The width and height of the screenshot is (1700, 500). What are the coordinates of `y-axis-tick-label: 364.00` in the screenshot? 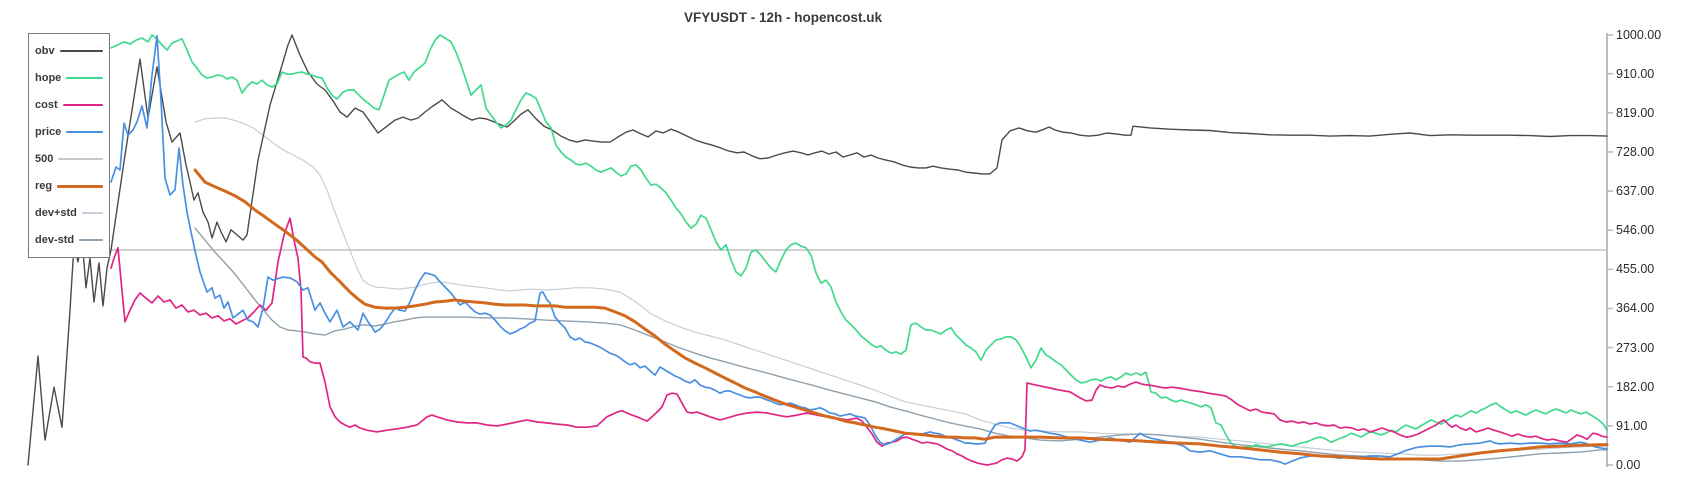 It's located at (1635, 308).